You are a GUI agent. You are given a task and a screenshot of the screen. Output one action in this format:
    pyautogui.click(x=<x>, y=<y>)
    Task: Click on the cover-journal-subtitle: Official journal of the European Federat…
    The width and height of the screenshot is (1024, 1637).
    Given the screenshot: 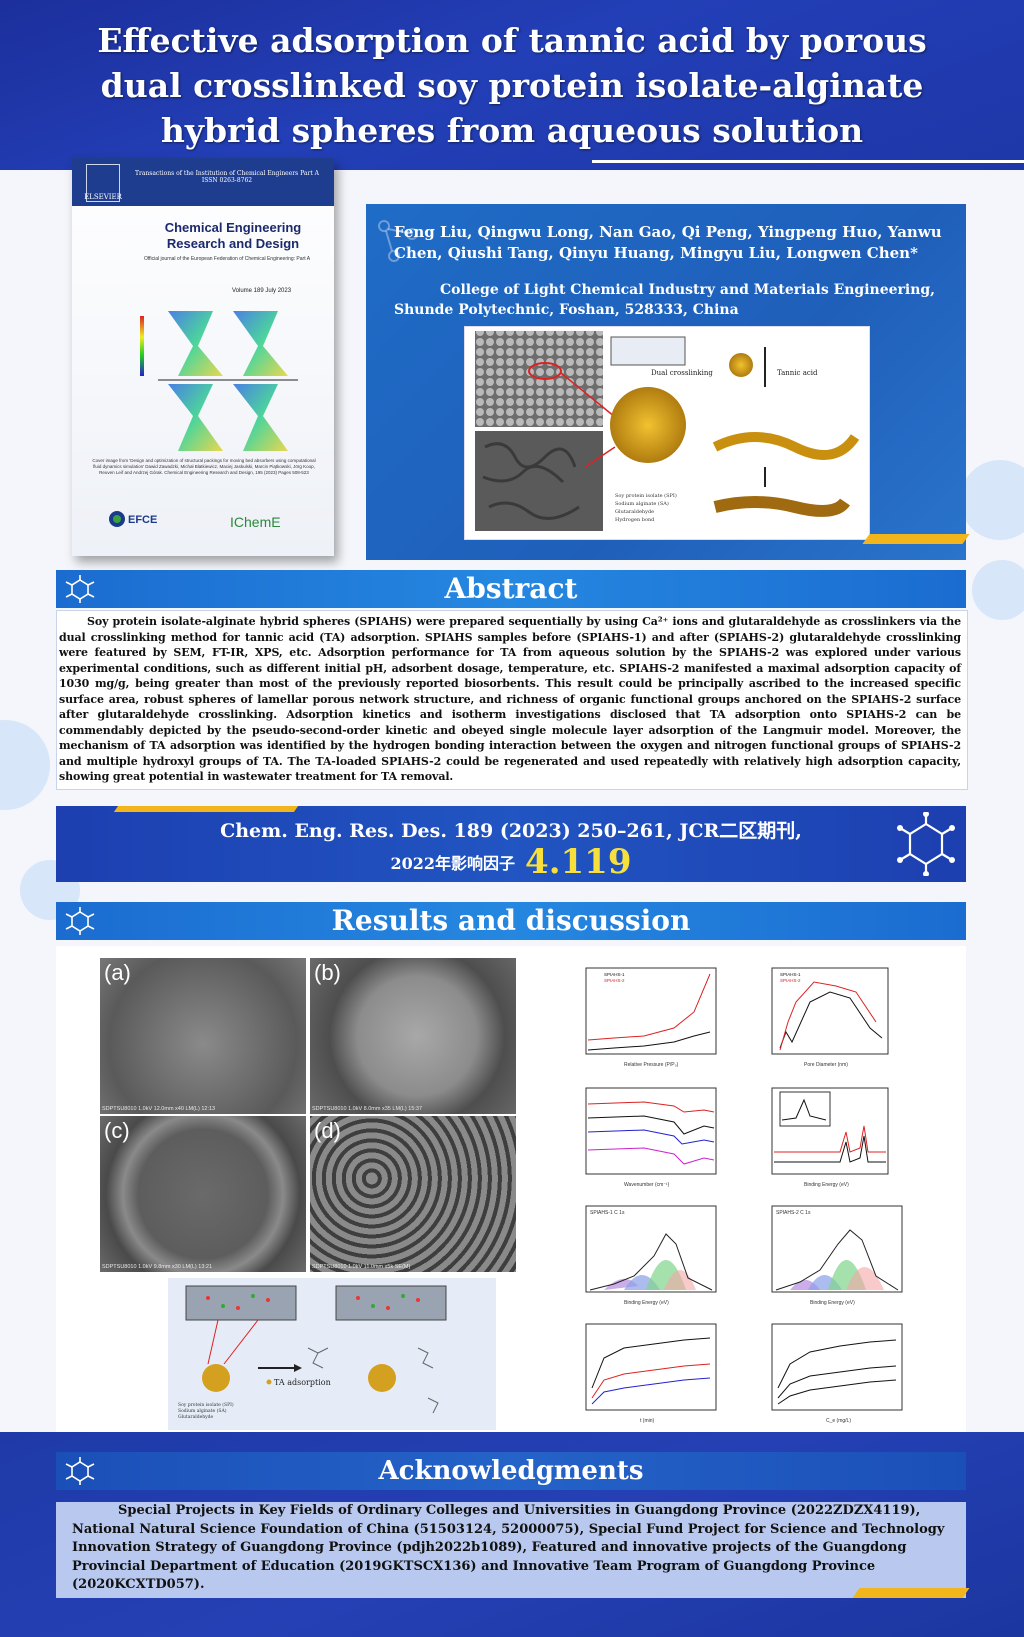 What is the action you would take?
    pyautogui.click(x=227, y=259)
    